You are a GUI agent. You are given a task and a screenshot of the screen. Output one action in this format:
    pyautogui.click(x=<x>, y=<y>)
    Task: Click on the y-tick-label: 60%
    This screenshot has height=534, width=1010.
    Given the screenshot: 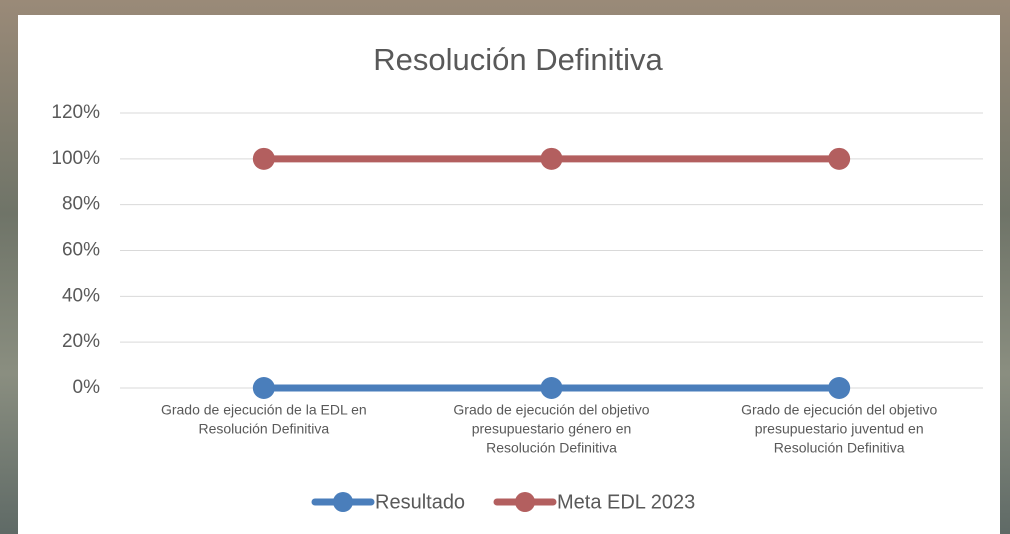 What is the action you would take?
    pyautogui.click(x=81, y=250)
    